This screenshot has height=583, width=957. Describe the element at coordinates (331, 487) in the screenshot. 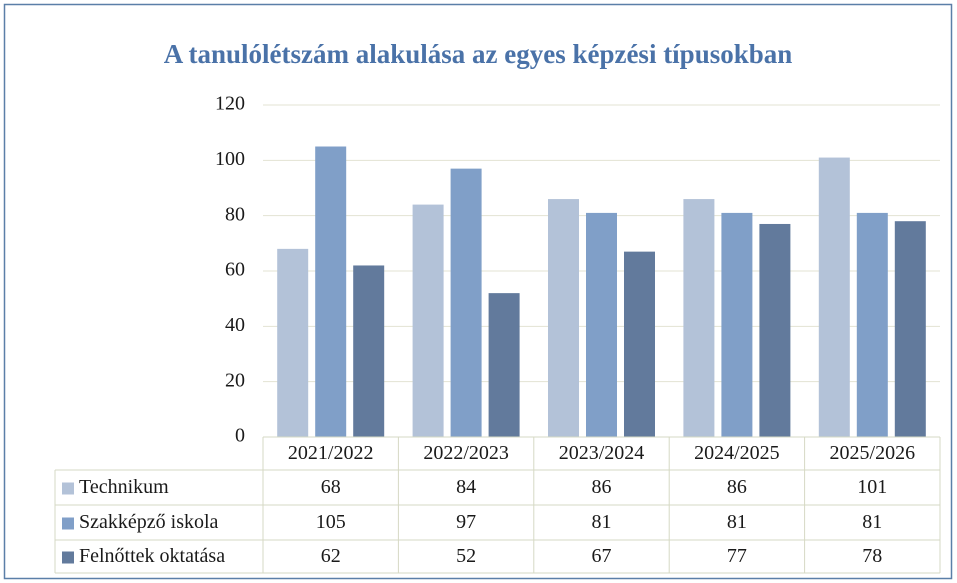

I see `table-value: 68` at that location.